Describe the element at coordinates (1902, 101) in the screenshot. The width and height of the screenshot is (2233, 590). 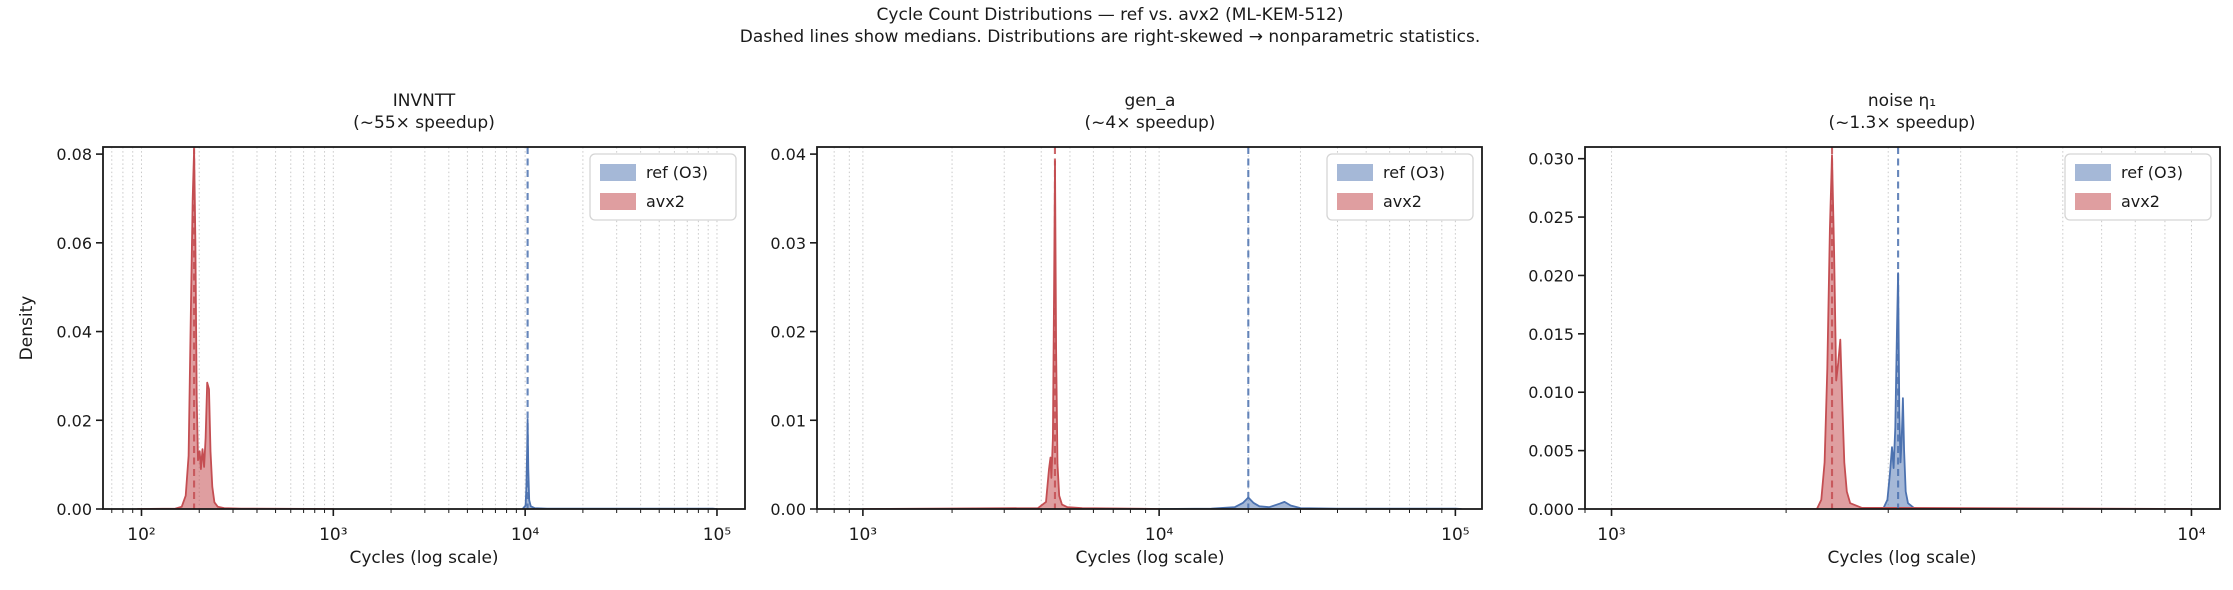
I see `subplot-title-line1: noise η₁` at that location.